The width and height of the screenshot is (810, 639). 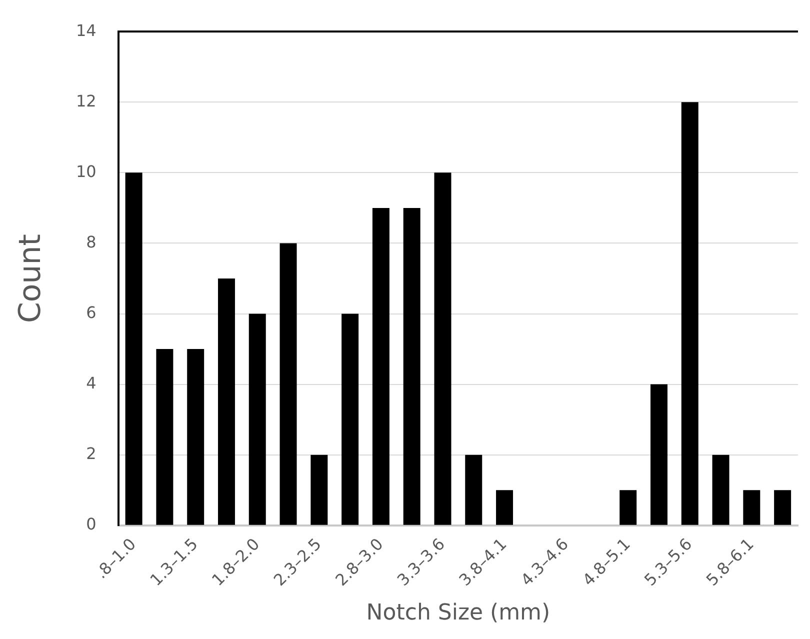 I want to click on y-tick-label: 6, so click(x=91, y=312).